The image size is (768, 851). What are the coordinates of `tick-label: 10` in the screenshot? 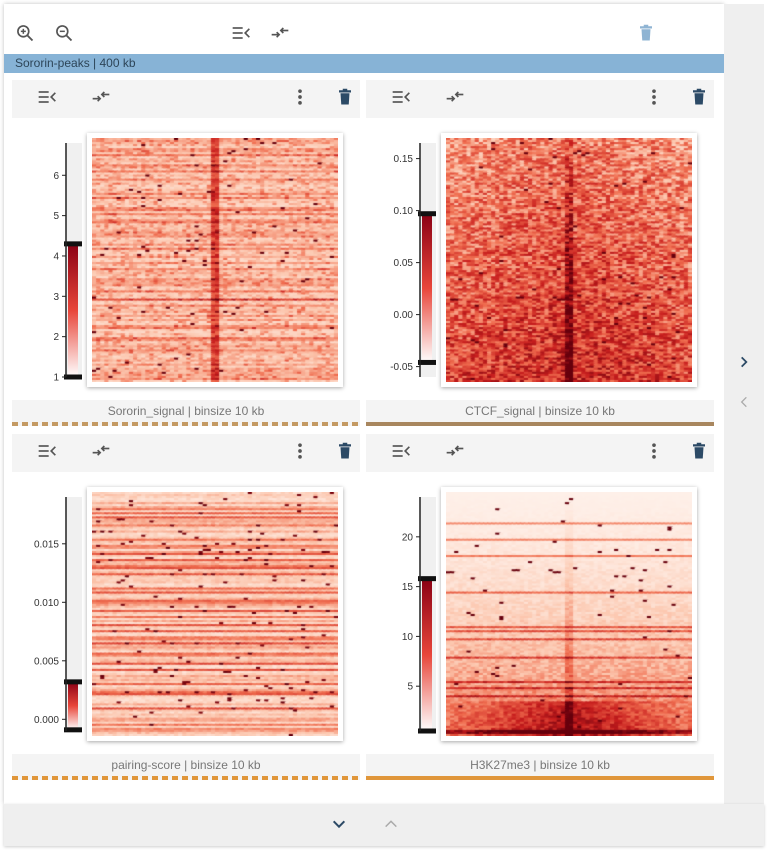 It's located at (408, 637).